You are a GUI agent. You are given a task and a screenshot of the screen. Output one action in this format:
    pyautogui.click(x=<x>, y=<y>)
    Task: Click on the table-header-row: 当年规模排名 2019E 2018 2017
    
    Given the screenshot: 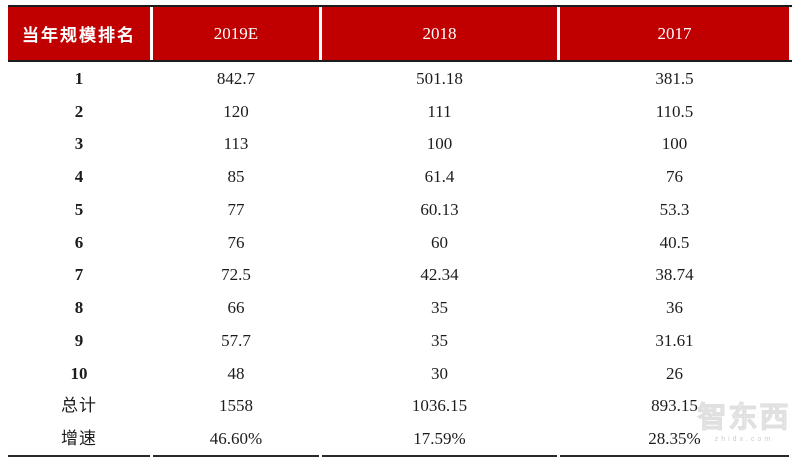 What is the action you would take?
    pyautogui.click(x=400, y=33)
    